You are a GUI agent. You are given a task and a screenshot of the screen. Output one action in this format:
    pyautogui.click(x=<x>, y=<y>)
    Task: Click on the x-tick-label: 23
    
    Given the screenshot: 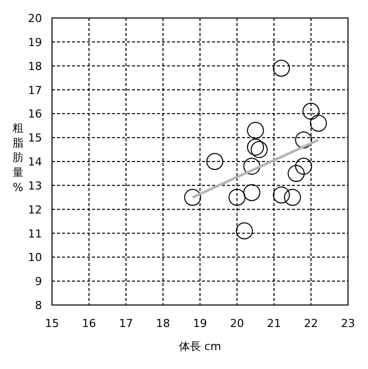 What is the action you would take?
    pyautogui.click(x=348, y=323)
    